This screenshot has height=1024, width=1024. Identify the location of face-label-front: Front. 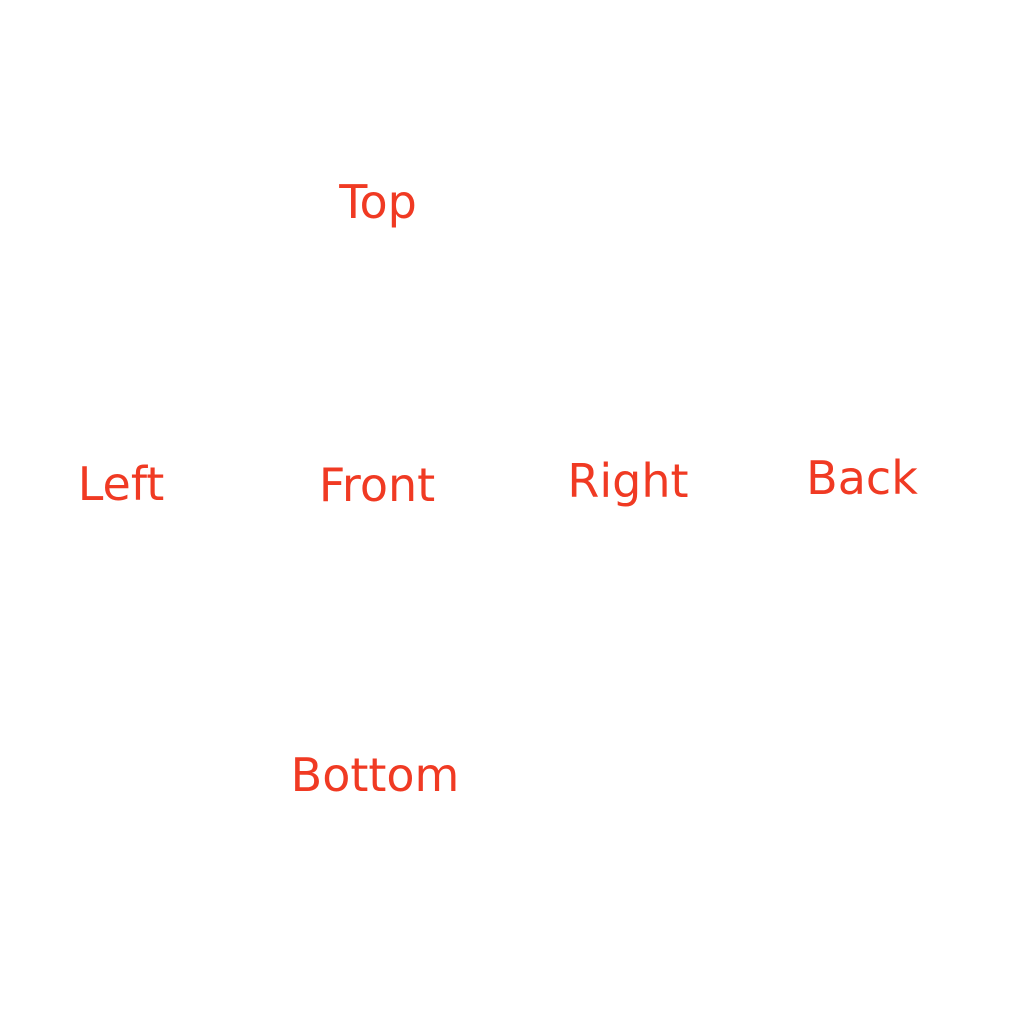
(377, 485).